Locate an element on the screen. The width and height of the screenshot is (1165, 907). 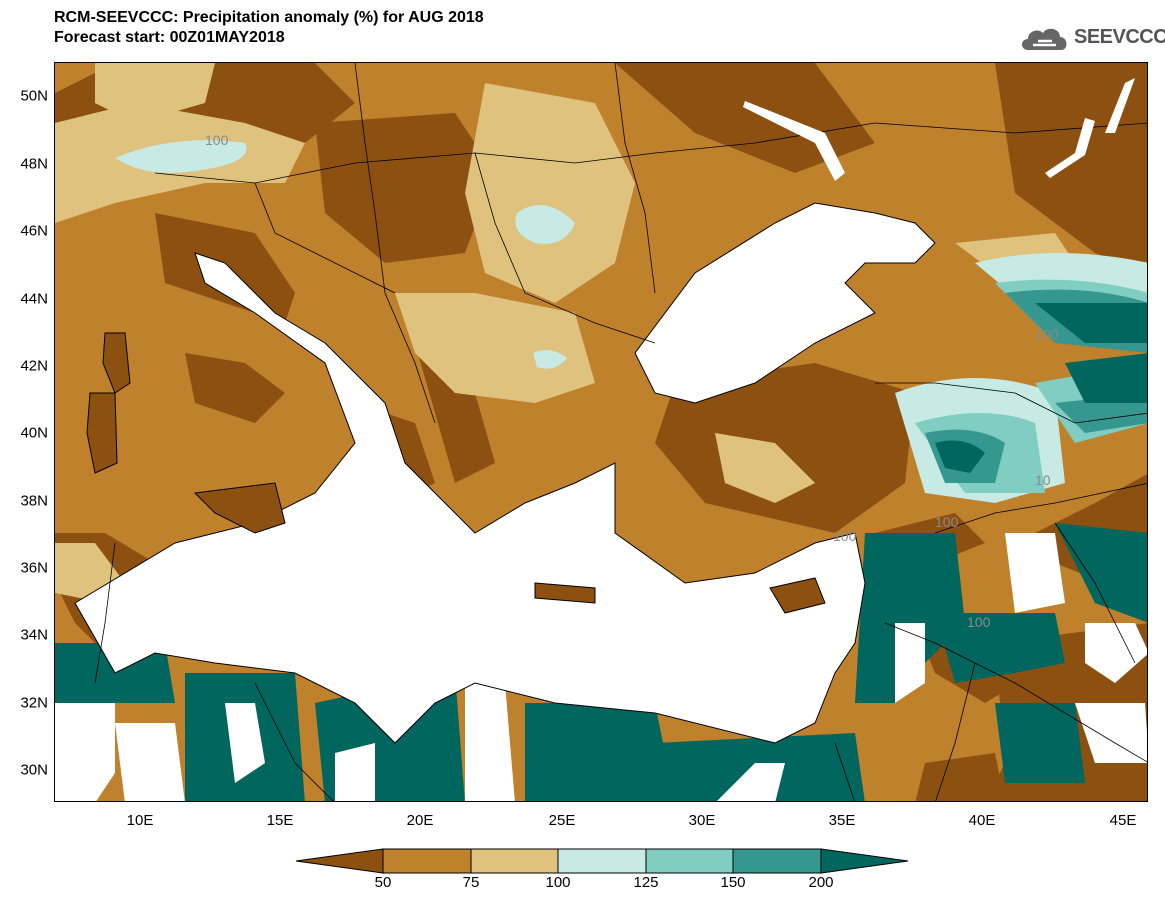
lon-label-35e: 35E is located at coordinates (842, 820).